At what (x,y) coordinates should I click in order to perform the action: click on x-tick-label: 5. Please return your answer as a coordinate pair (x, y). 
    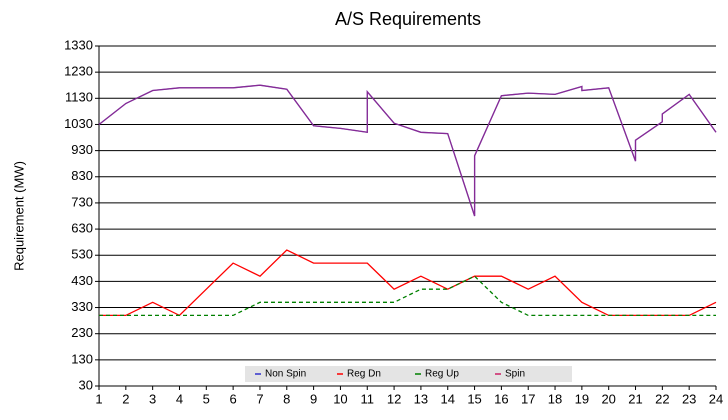
    Looking at the image, I should click on (206, 398).